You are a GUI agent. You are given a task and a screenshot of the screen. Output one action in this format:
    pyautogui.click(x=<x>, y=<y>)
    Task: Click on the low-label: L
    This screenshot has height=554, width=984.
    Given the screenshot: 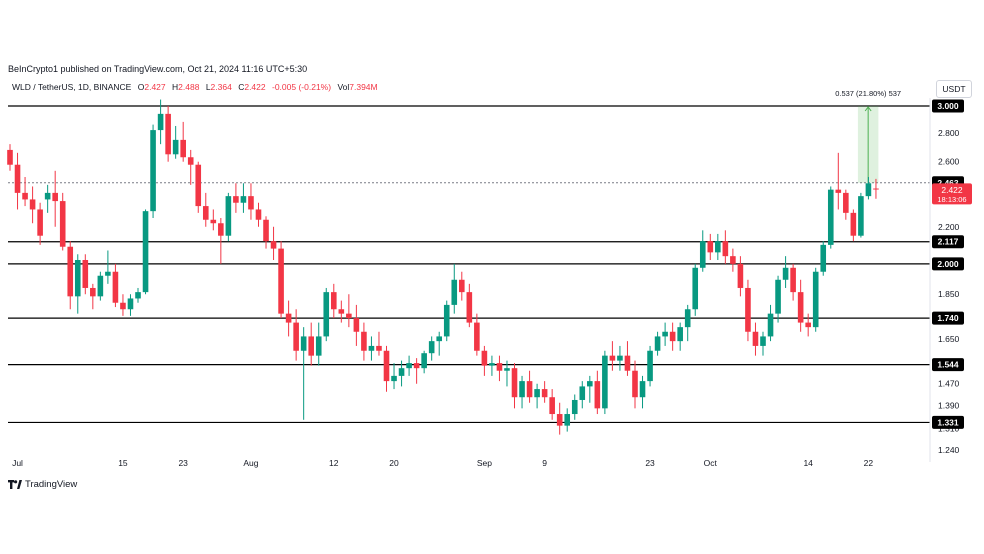 What is the action you would take?
    pyautogui.click(x=208, y=87)
    